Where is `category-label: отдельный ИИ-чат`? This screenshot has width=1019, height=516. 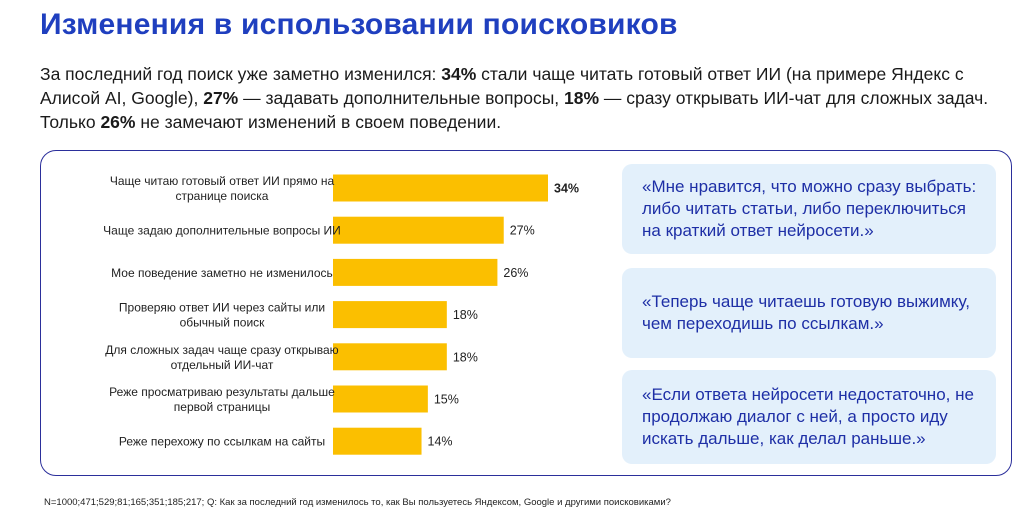
category-label: отдельный ИИ-чат is located at coordinates (222, 365).